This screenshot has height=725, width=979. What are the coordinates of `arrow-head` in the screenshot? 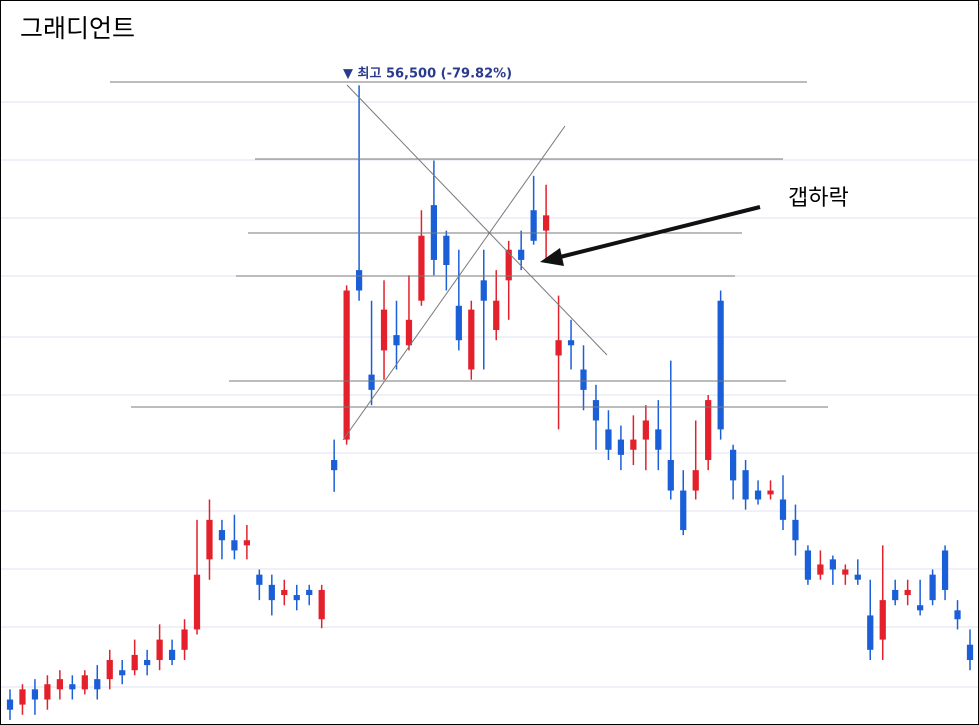 It's located at (552, 257).